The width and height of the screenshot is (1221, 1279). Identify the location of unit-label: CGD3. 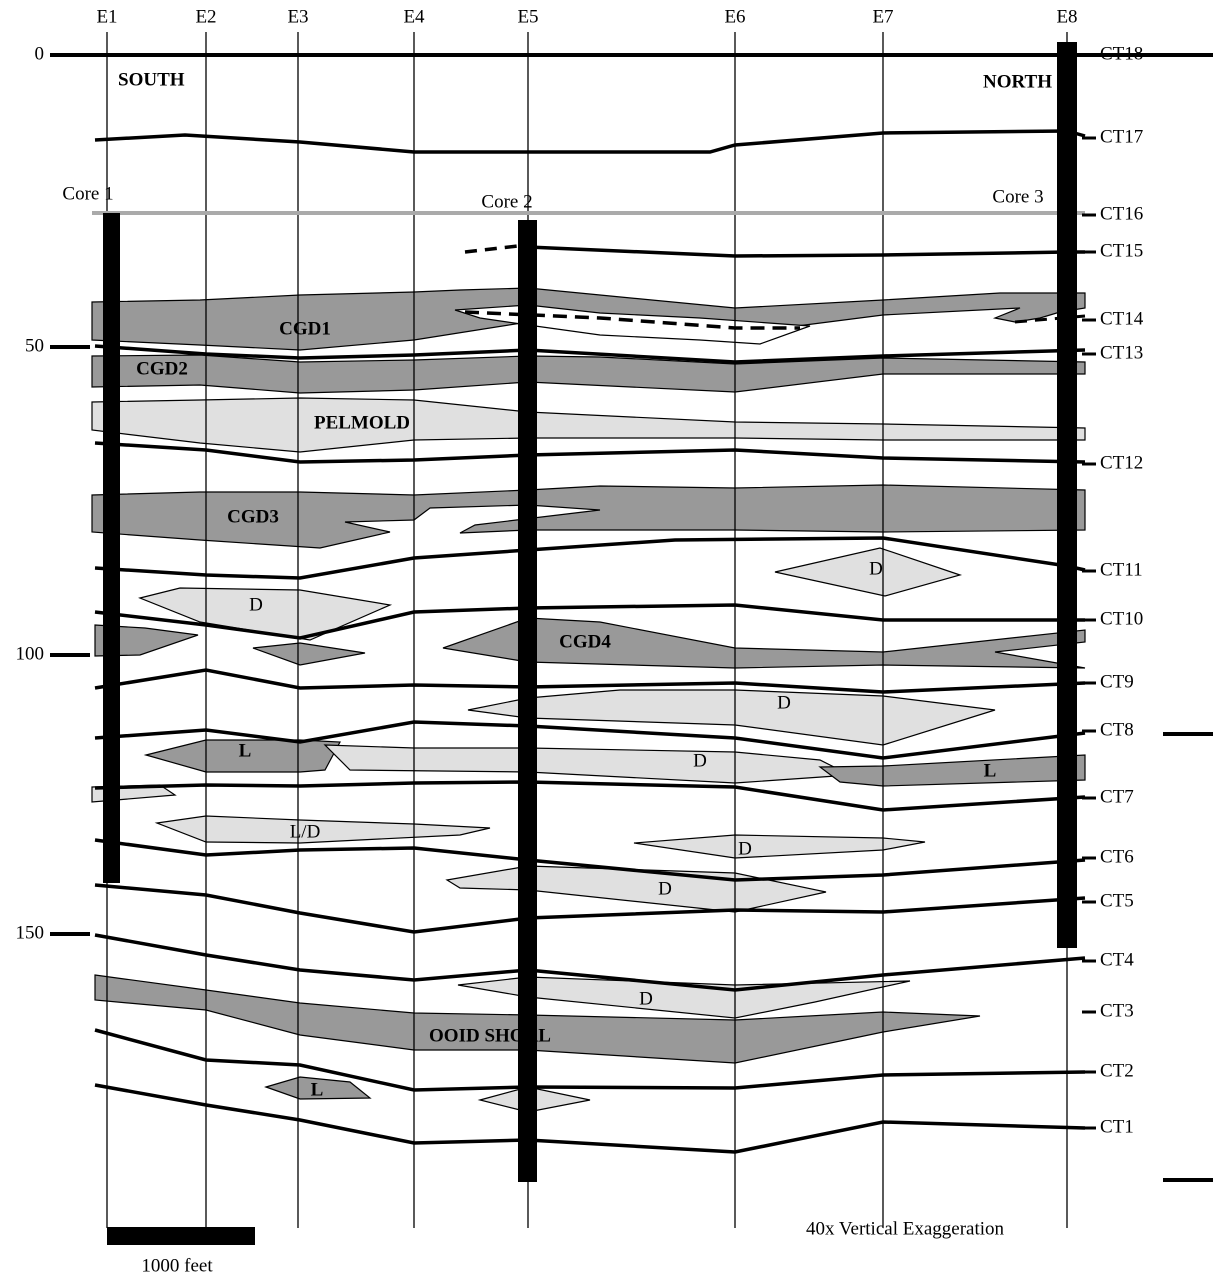
(253, 516).